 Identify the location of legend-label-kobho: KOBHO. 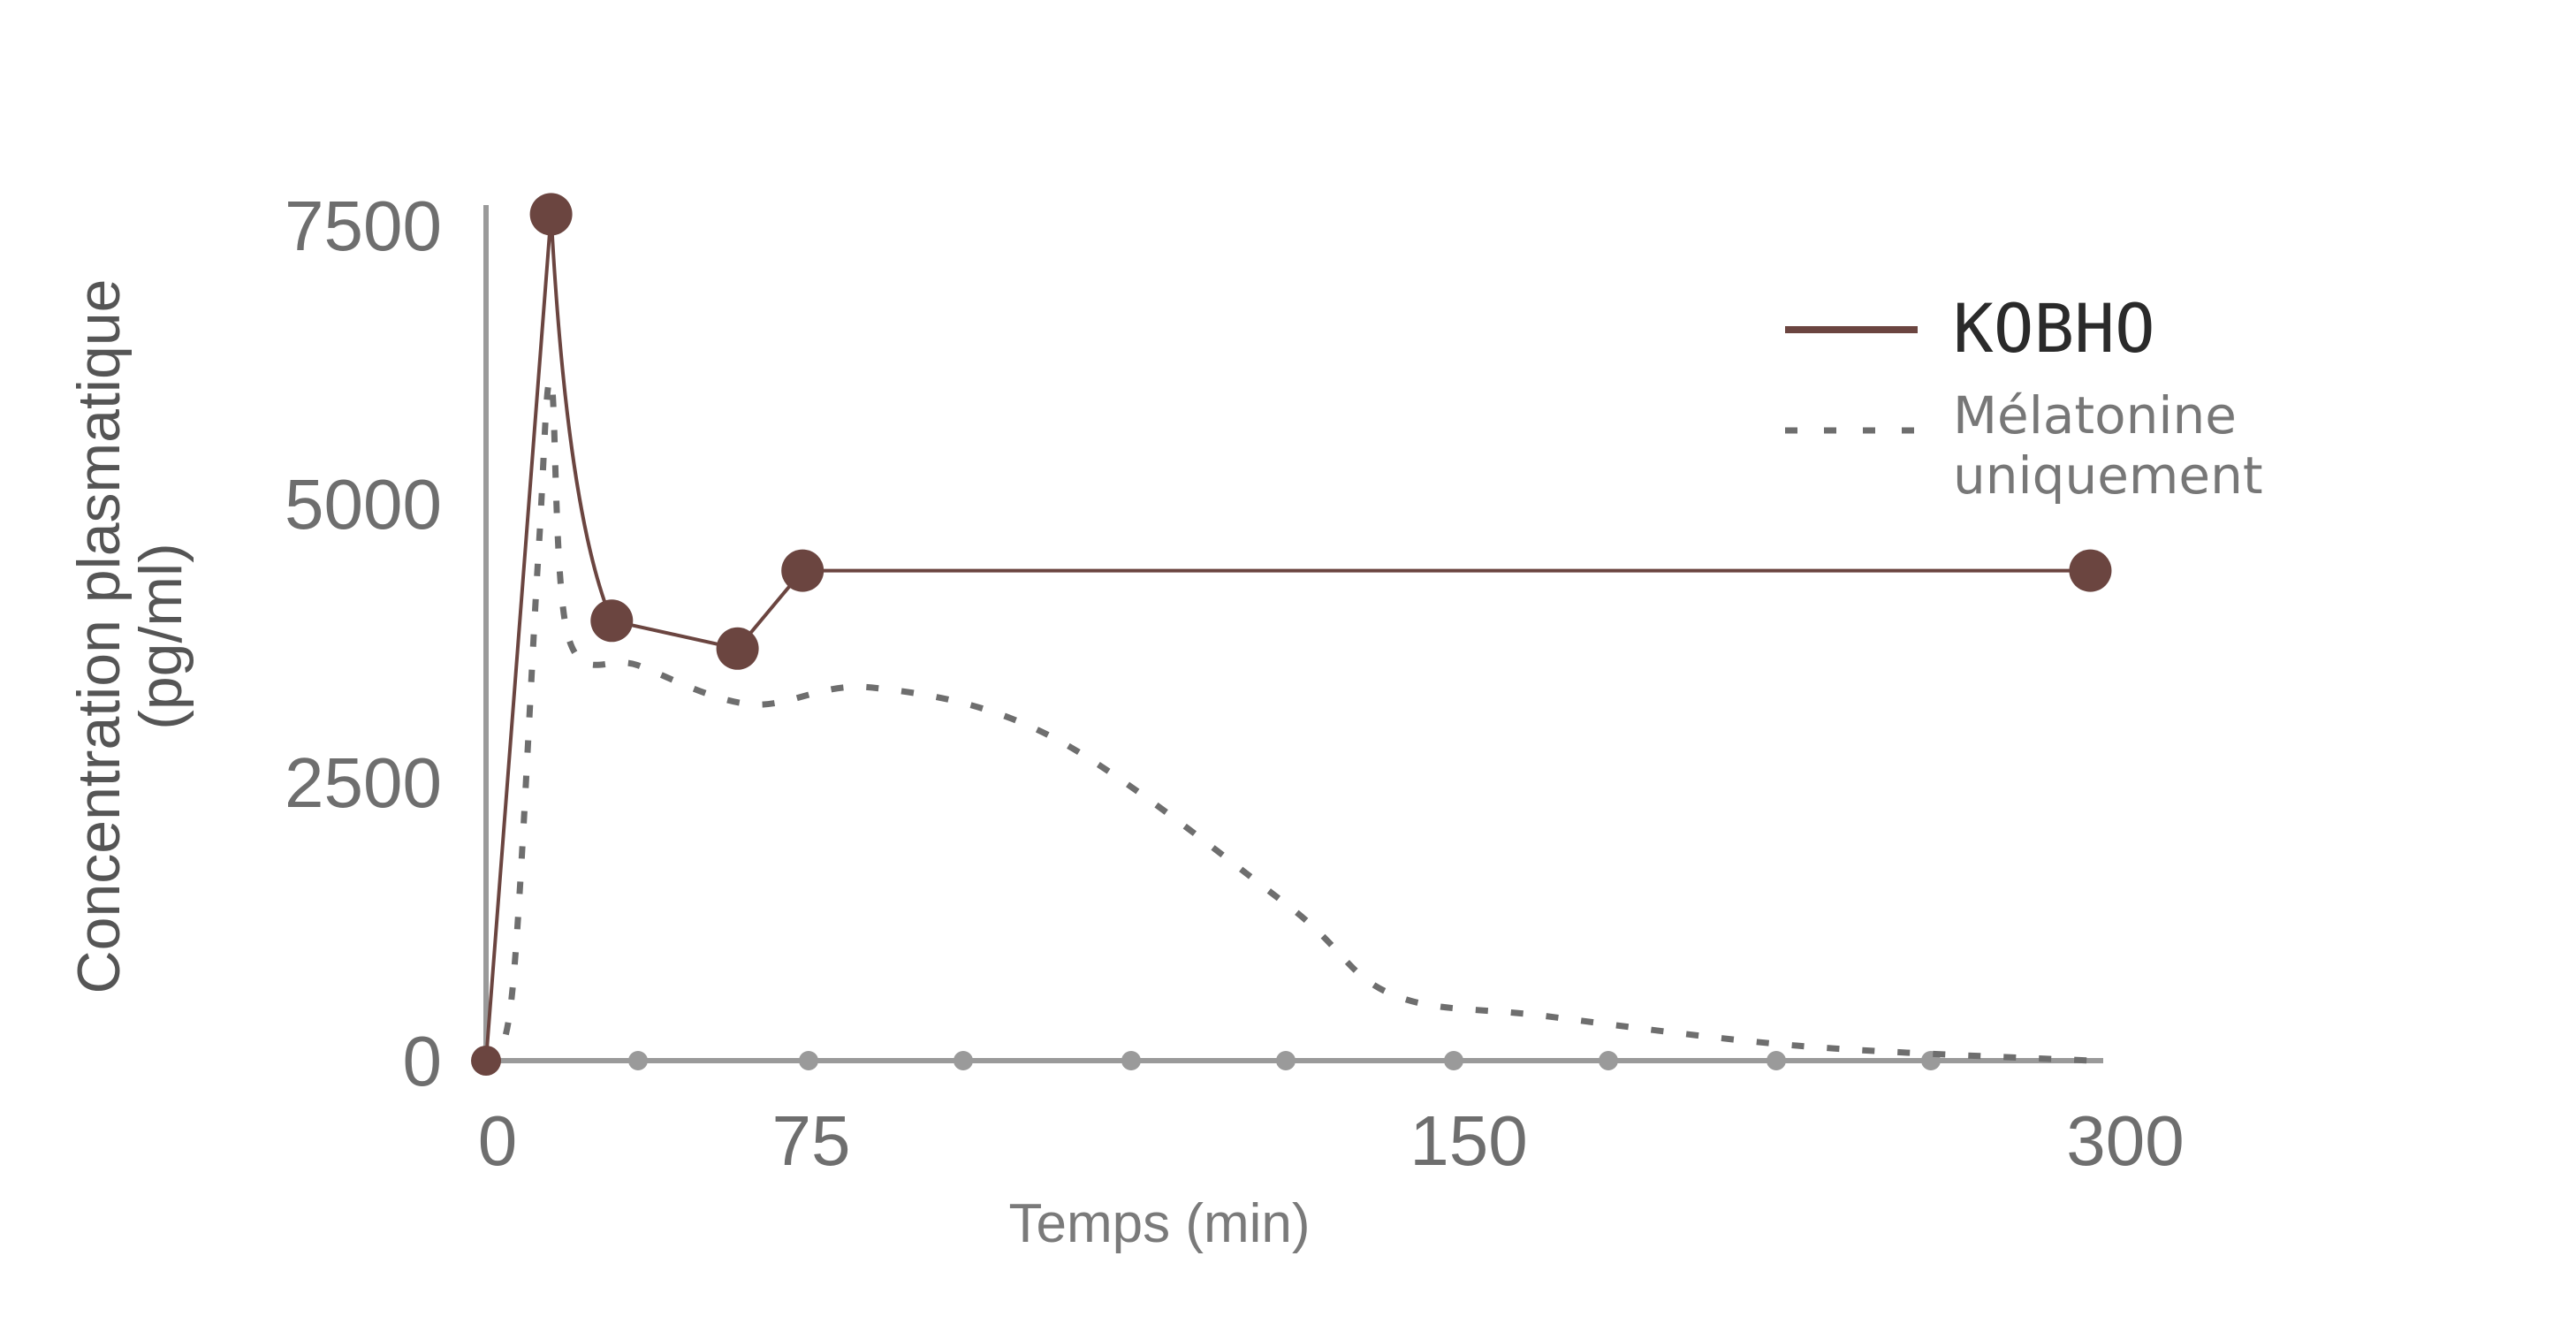
(2054, 328).